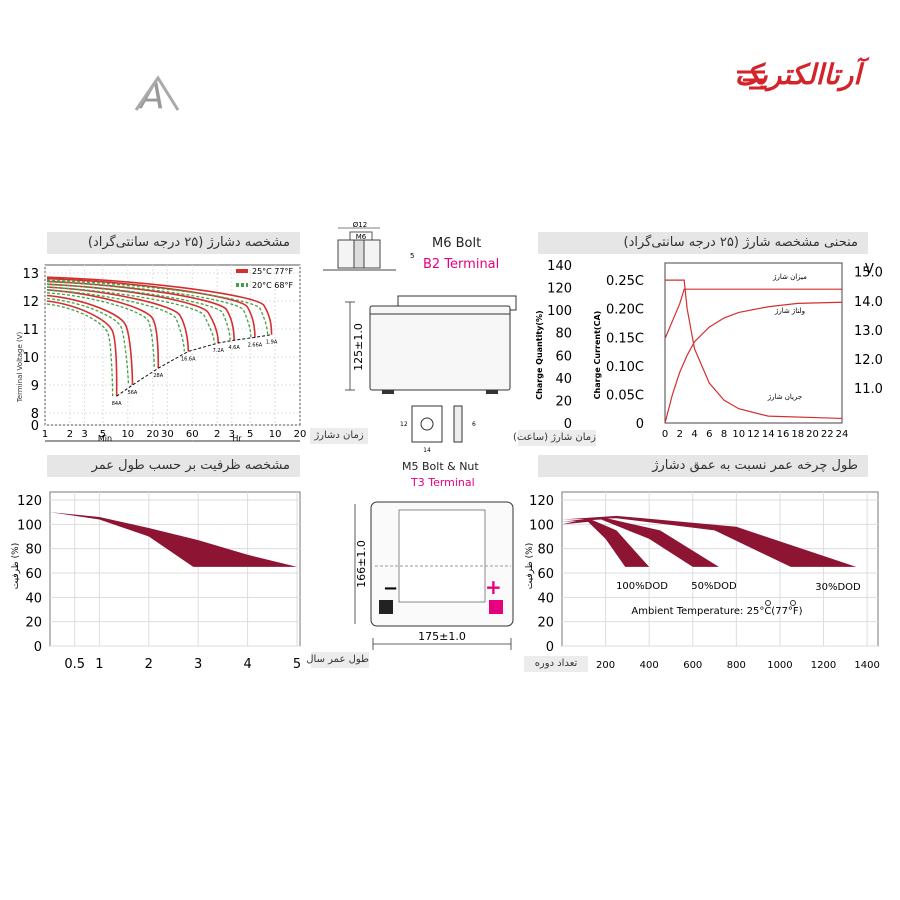 This screenshot has width=900, height=900. Describe the element at coordinates (869, 269) in the screenshot. I see `charge-unit-right: V` at that location.